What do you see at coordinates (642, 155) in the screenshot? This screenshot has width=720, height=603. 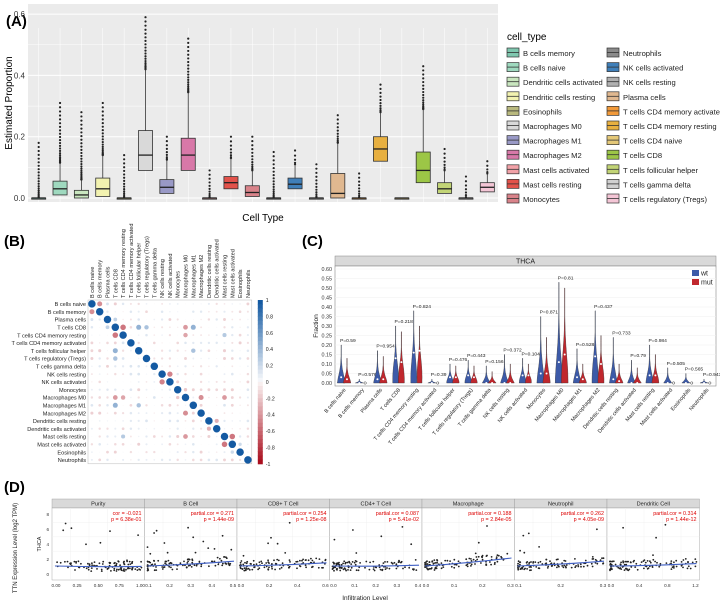 I see `legend-label: T cells CD8` at bounding box center [642, 155].